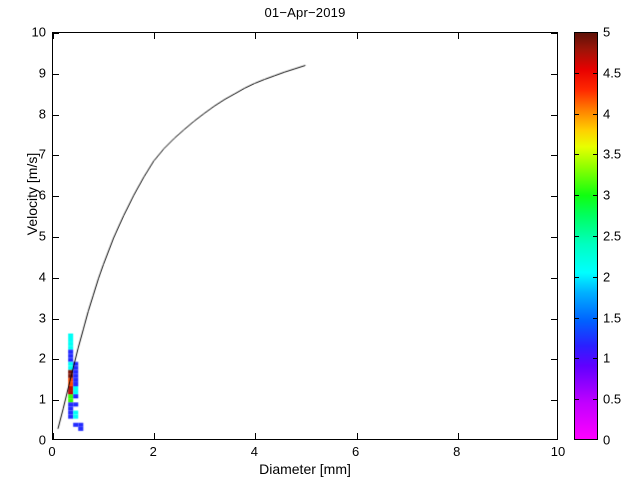 This screenshot has height=480, width=640. Describe the element at coordinates (607, 358) in the screenshot. I see `colorbar-tick-label: 1` at that location.